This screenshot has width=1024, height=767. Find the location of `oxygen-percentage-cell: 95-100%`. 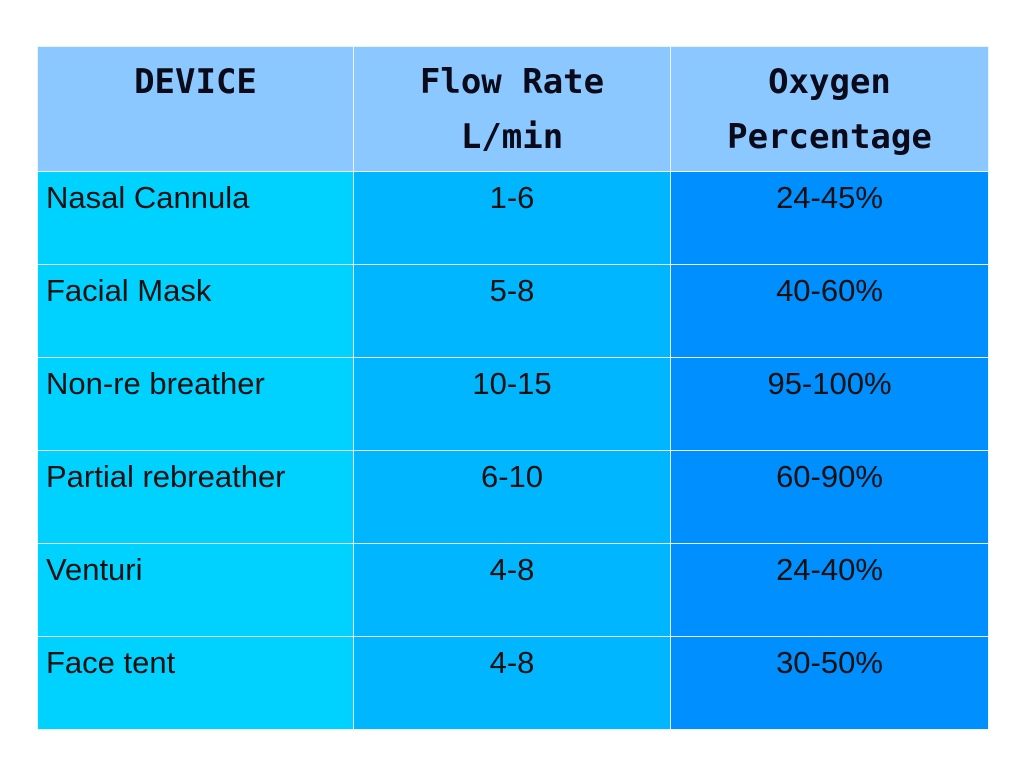

oxygen-percentage-cell: 95-100% is located at coordinates (829, 404).